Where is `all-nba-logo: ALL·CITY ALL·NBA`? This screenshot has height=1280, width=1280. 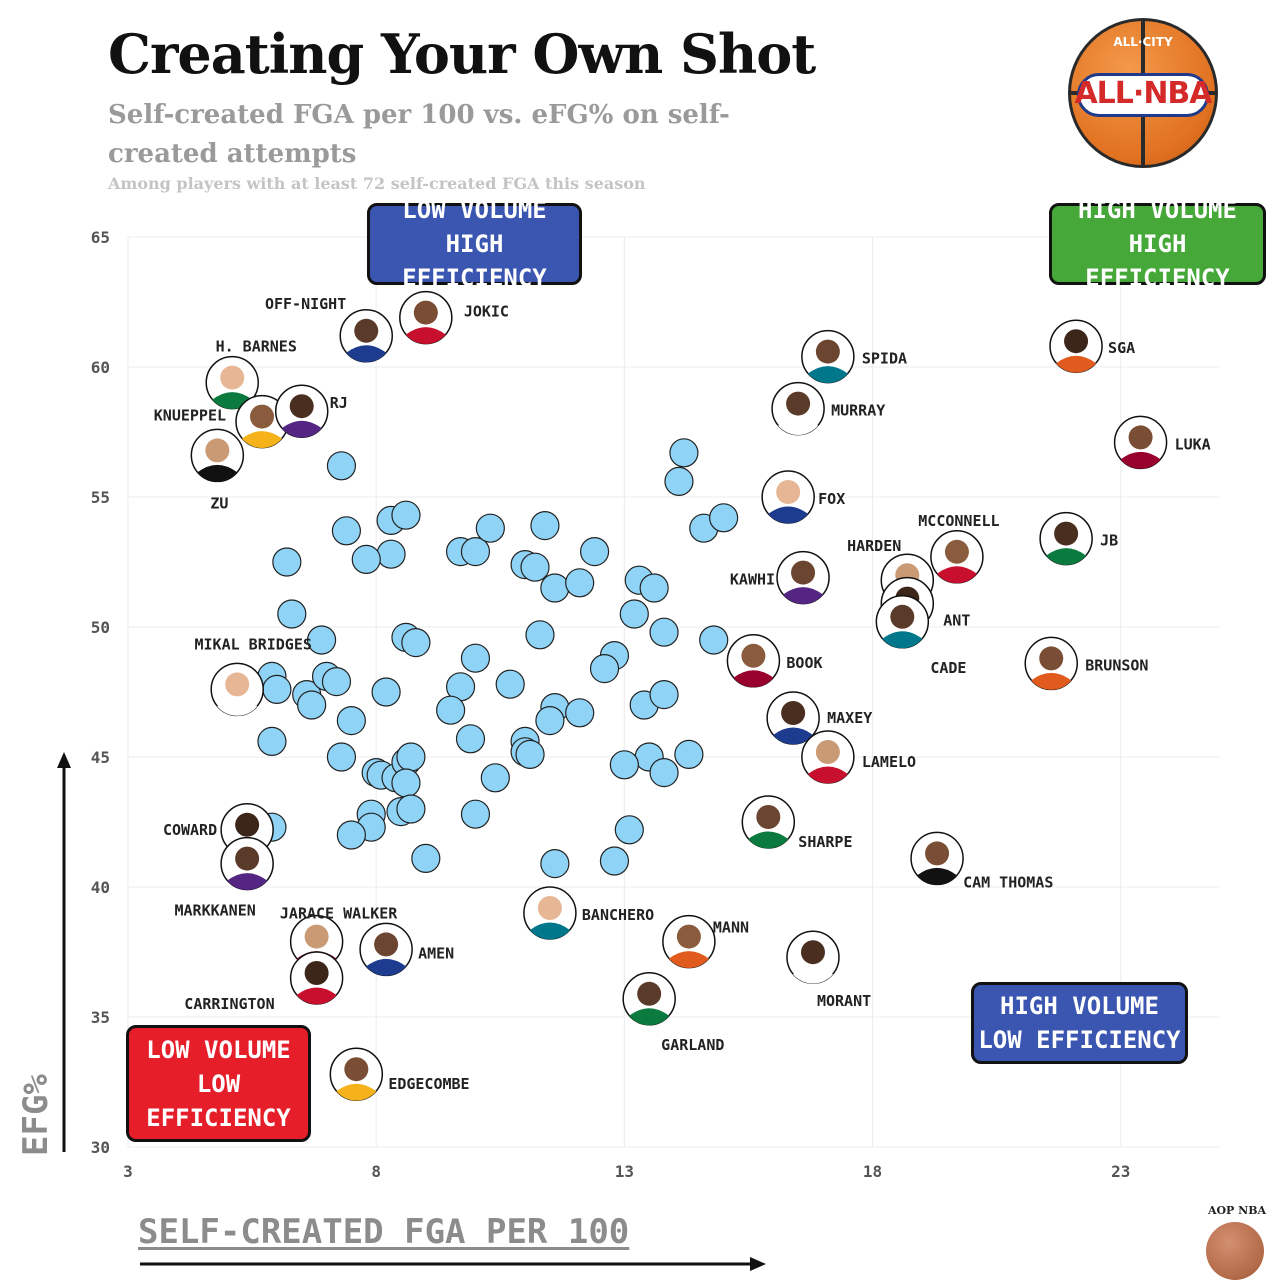
all-nba-logo: ALL·CITY ALL·NBA is located at coordinates (1143, 93).